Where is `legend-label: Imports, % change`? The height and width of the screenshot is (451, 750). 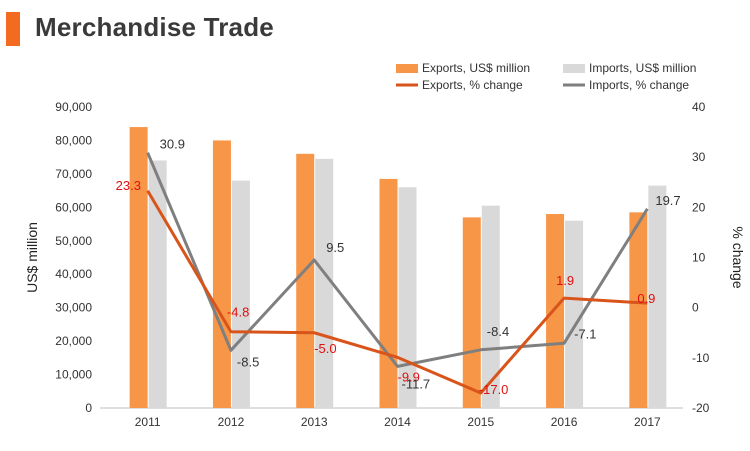 legend-label: Imports, % change is located at coordinates (639, 85).